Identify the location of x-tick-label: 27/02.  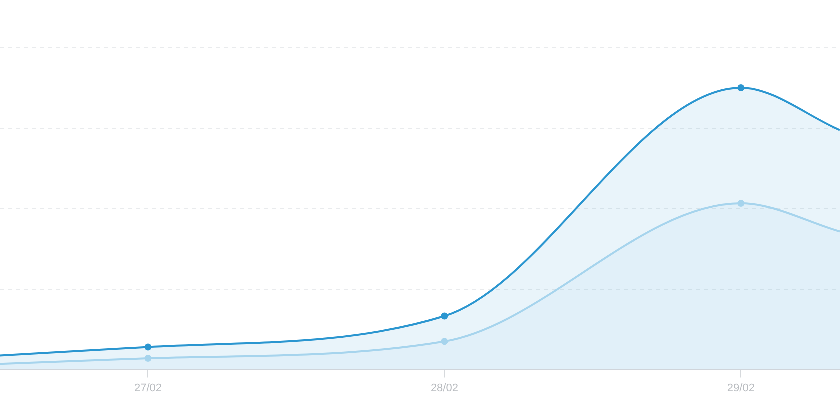
(148, 388).